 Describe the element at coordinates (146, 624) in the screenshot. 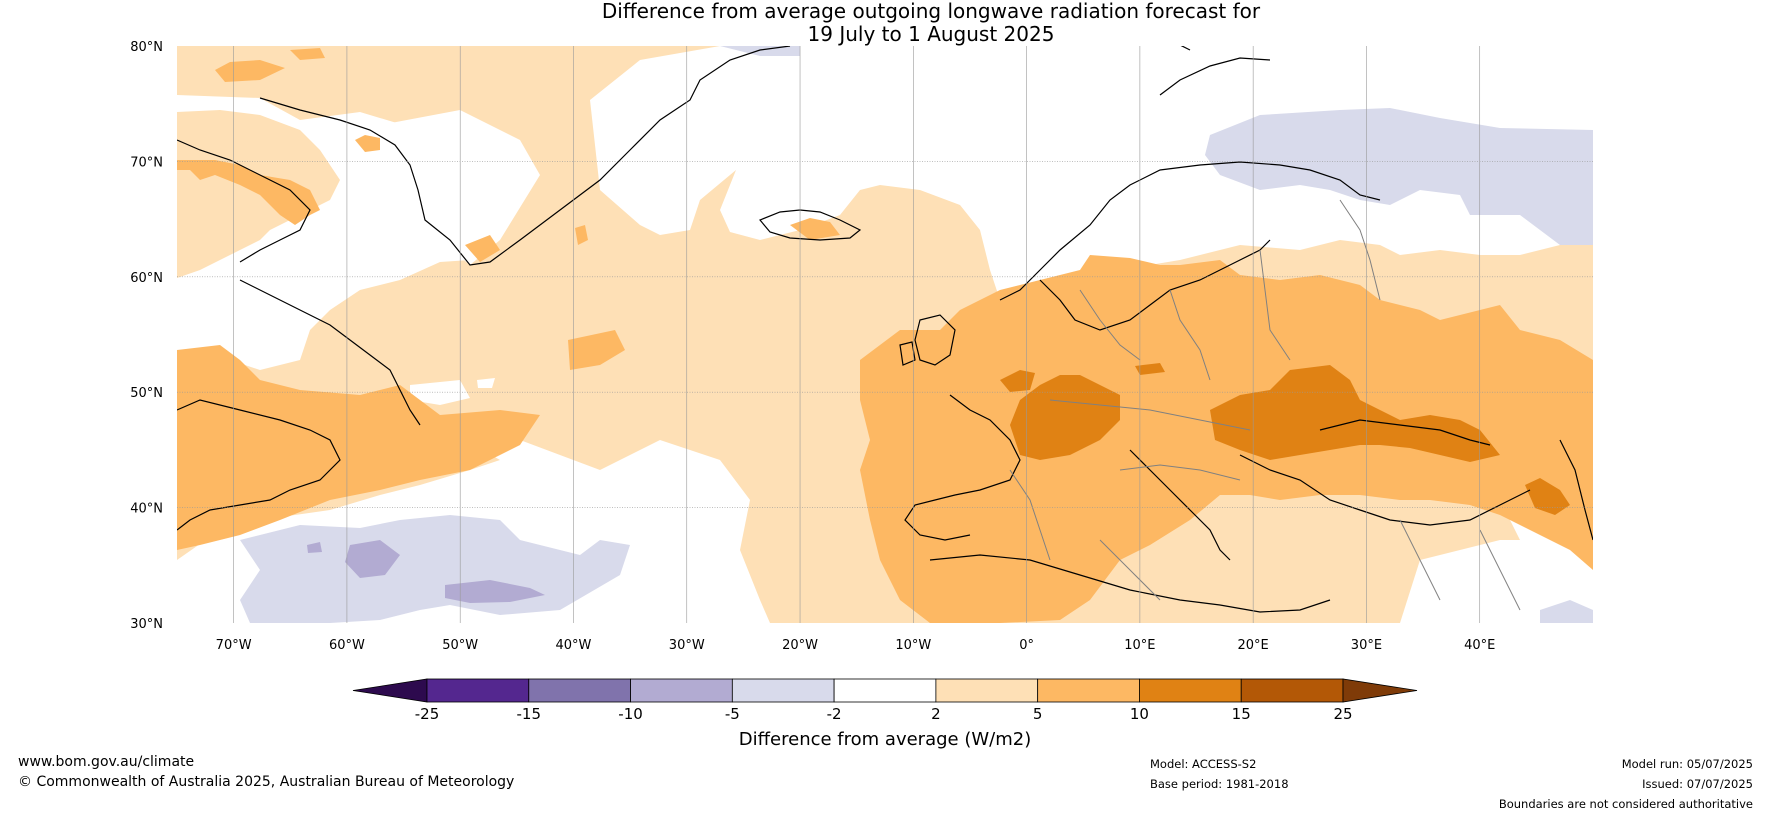

I see `latitude-label: 30°N` at that location.